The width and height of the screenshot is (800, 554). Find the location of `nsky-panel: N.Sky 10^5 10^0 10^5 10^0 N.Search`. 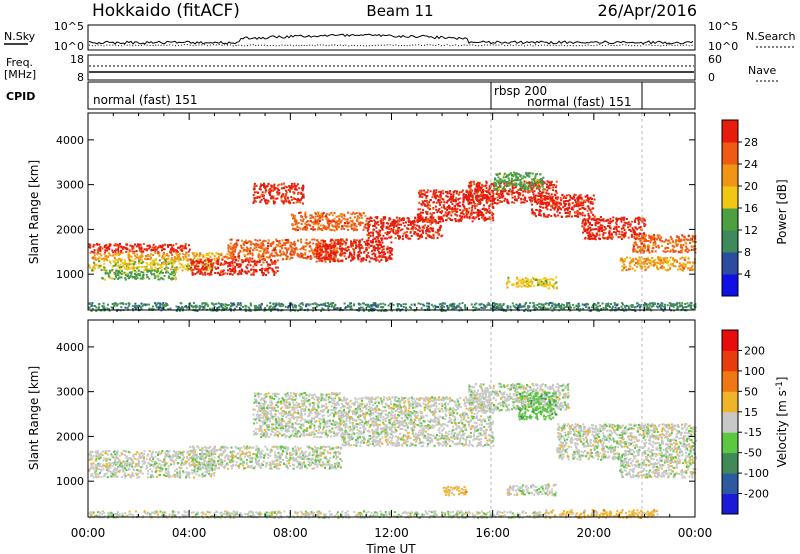

nsky-panel: N.Sky 10^5 10^0 10^5 10^0 N.Search is located at coordinates (400, 36).